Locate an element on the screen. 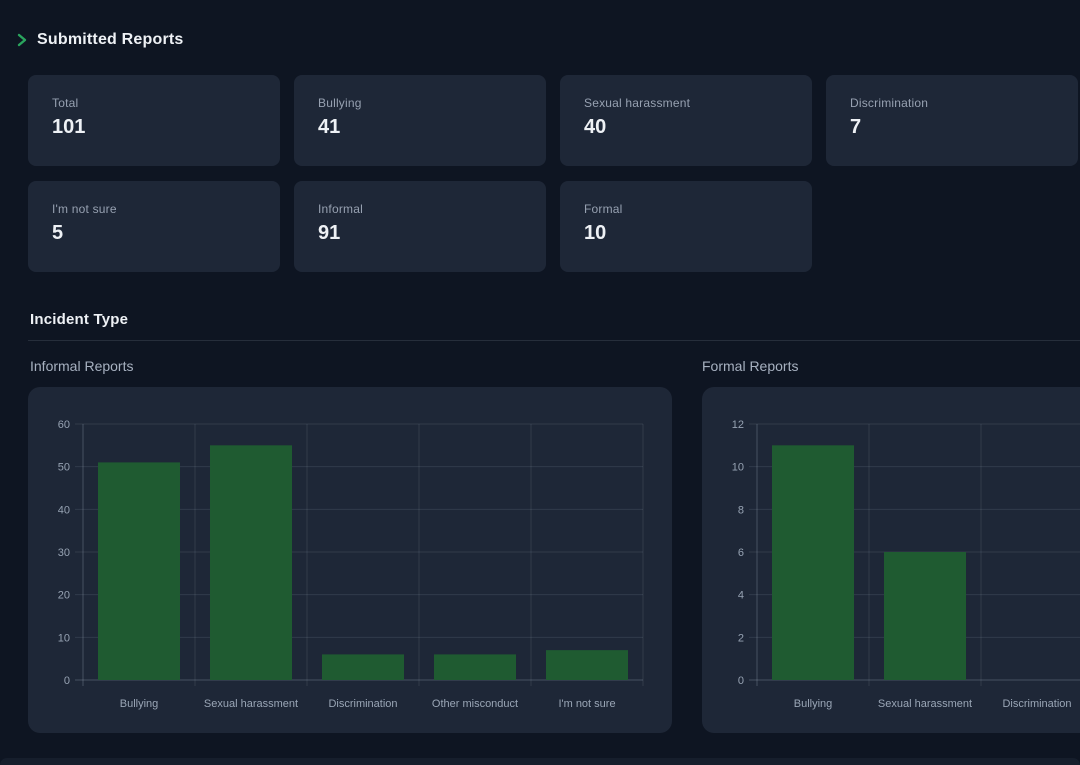 This screenshot has height=765, width=1080. stat-card-value: 5 is located at coordinates (58, 233).